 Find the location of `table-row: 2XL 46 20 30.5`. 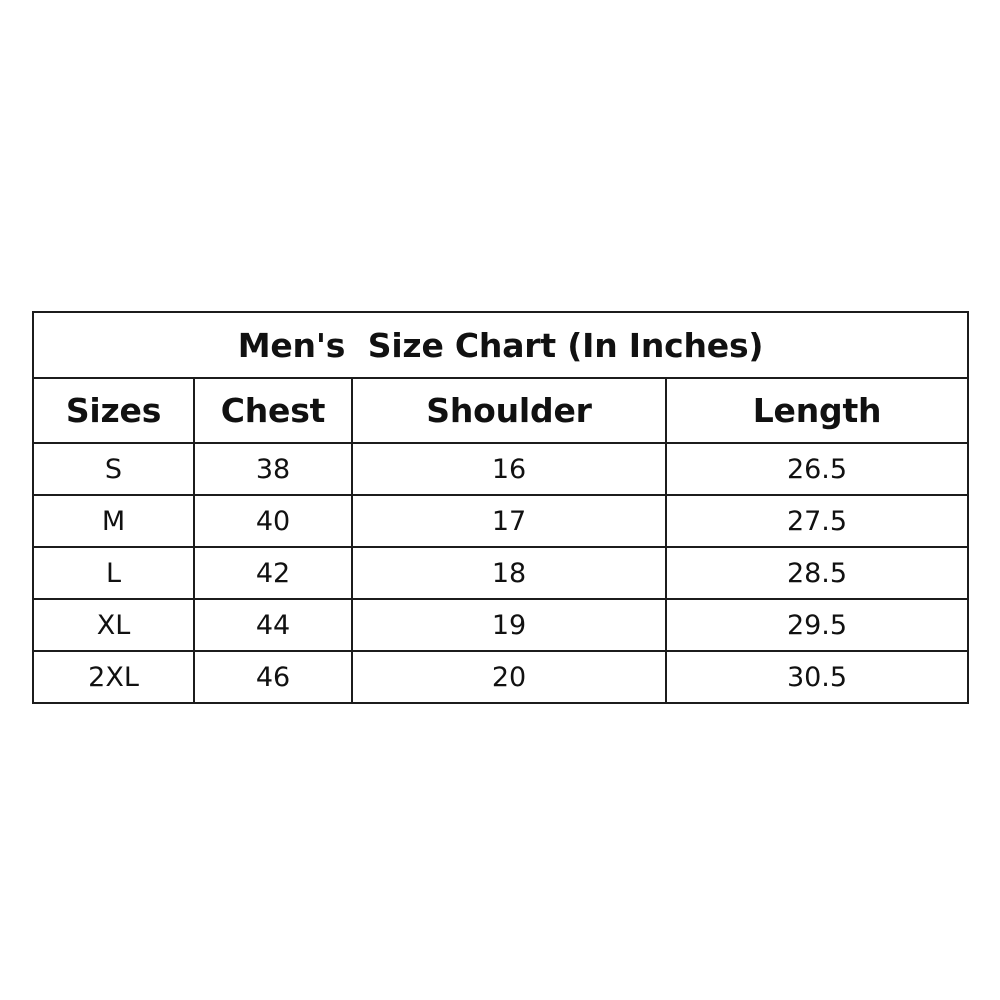

table-row: 2XL 46 20 30.5 is located at coordinates (501, 677).